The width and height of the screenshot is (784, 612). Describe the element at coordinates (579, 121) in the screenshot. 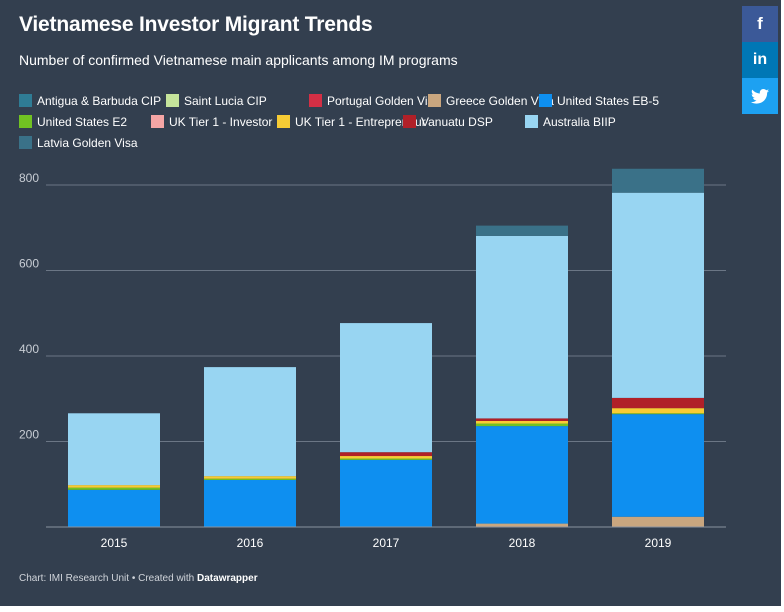

I see `legend-label: Australia BIIP` at that location.